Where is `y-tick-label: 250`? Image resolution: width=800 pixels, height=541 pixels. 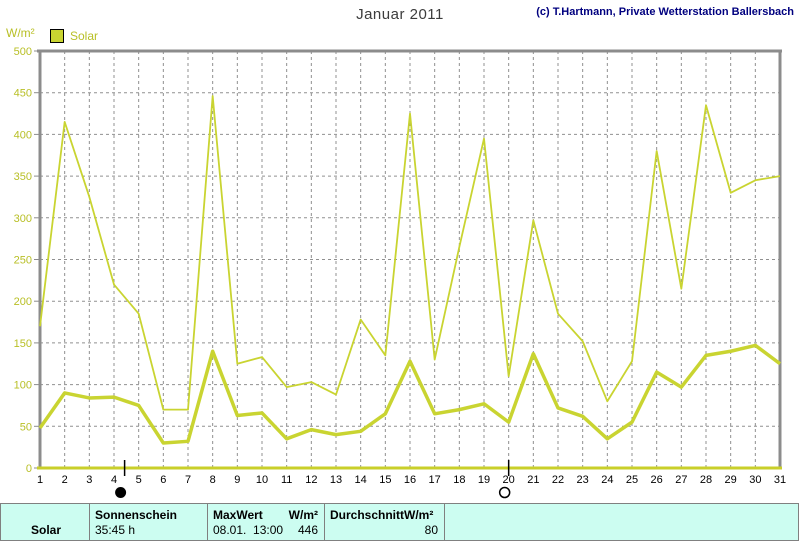 y-tick-label: 250 is located at coordinates (23, 261).